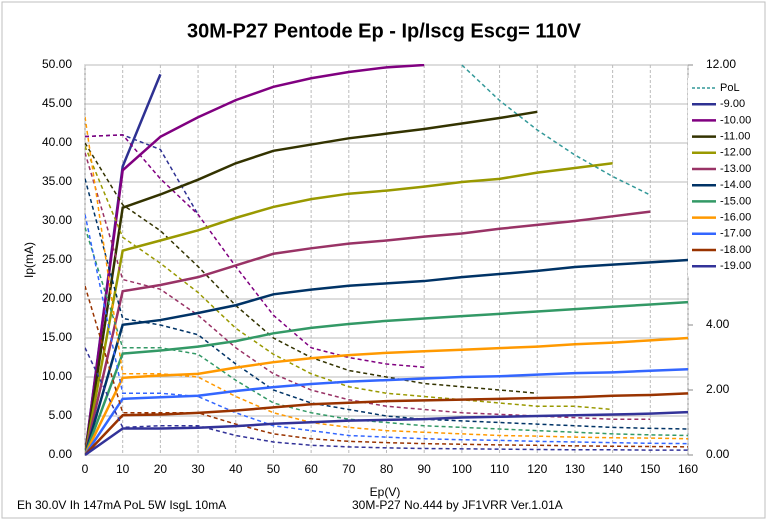 Image resolution: width=768 pixels, height=521 pixels. I want to click on x-tick-label: 70, so click(349, 469).